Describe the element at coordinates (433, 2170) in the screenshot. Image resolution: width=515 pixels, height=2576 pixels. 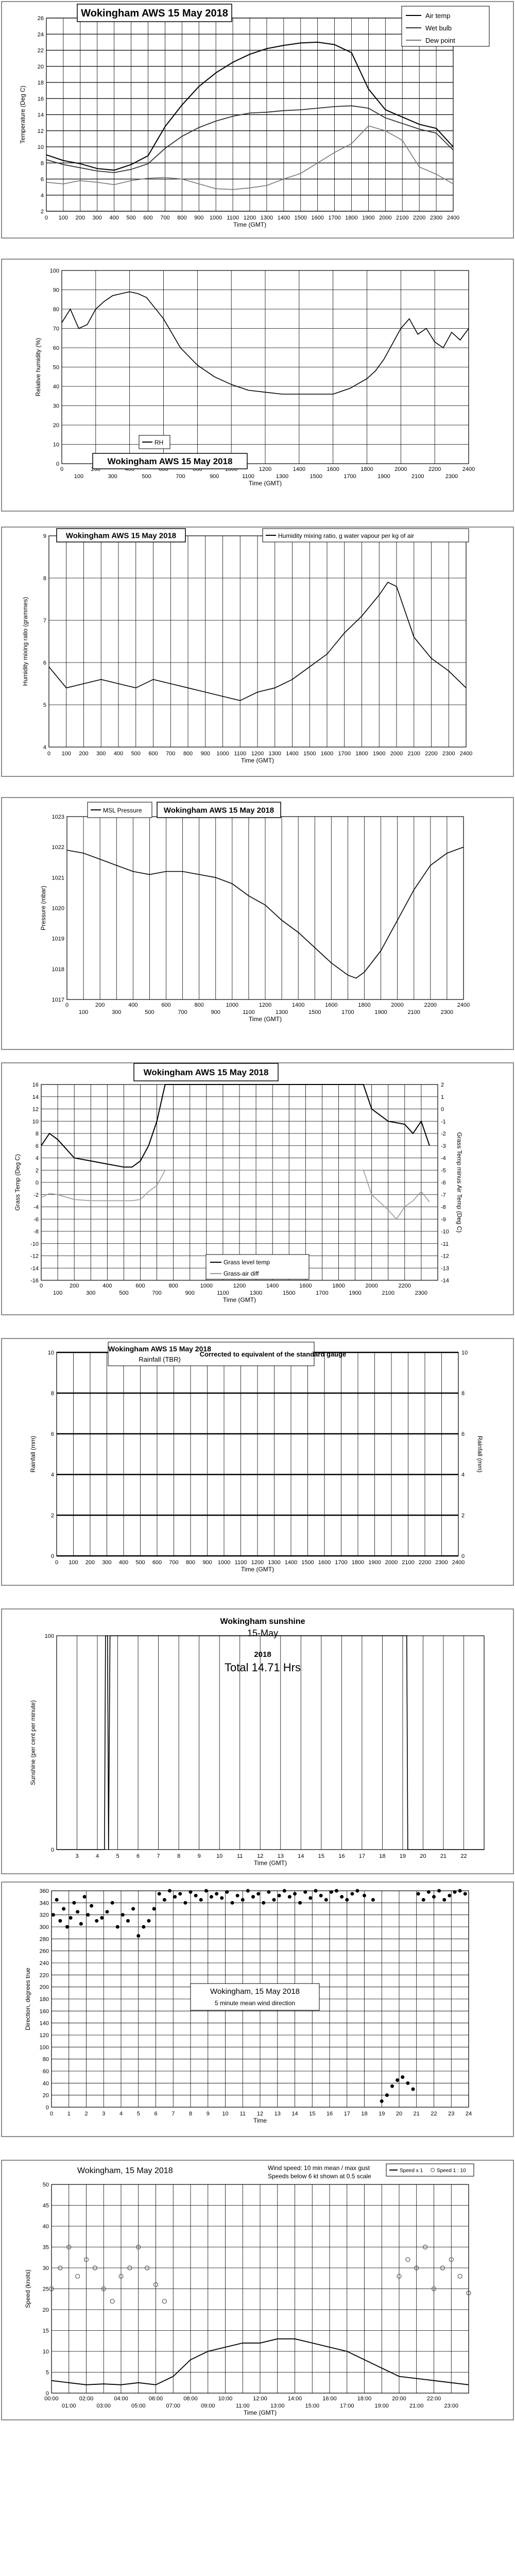
I see `legend-swatch` at that location.